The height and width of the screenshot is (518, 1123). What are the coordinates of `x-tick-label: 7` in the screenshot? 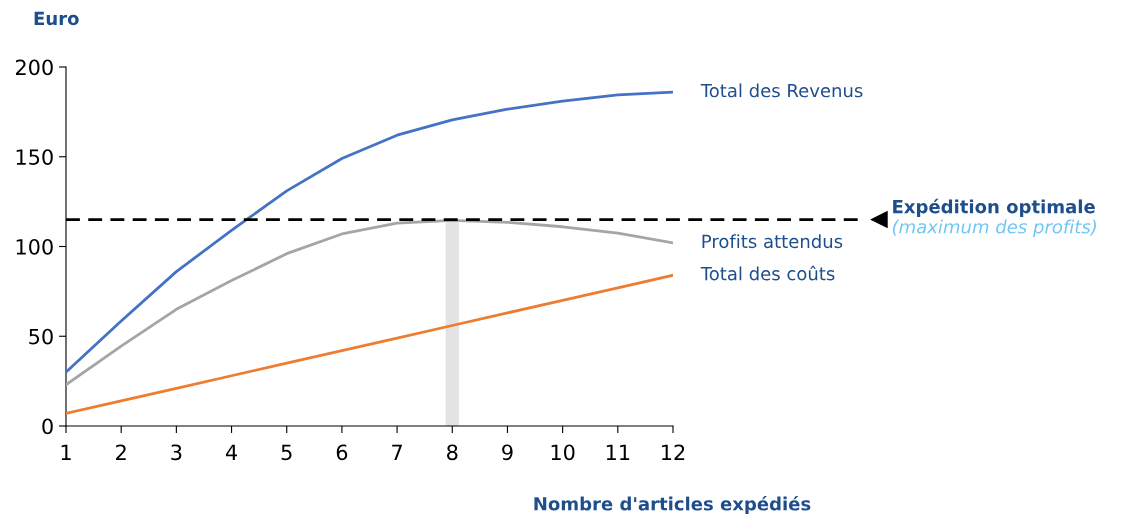 It's located at (397, 452).